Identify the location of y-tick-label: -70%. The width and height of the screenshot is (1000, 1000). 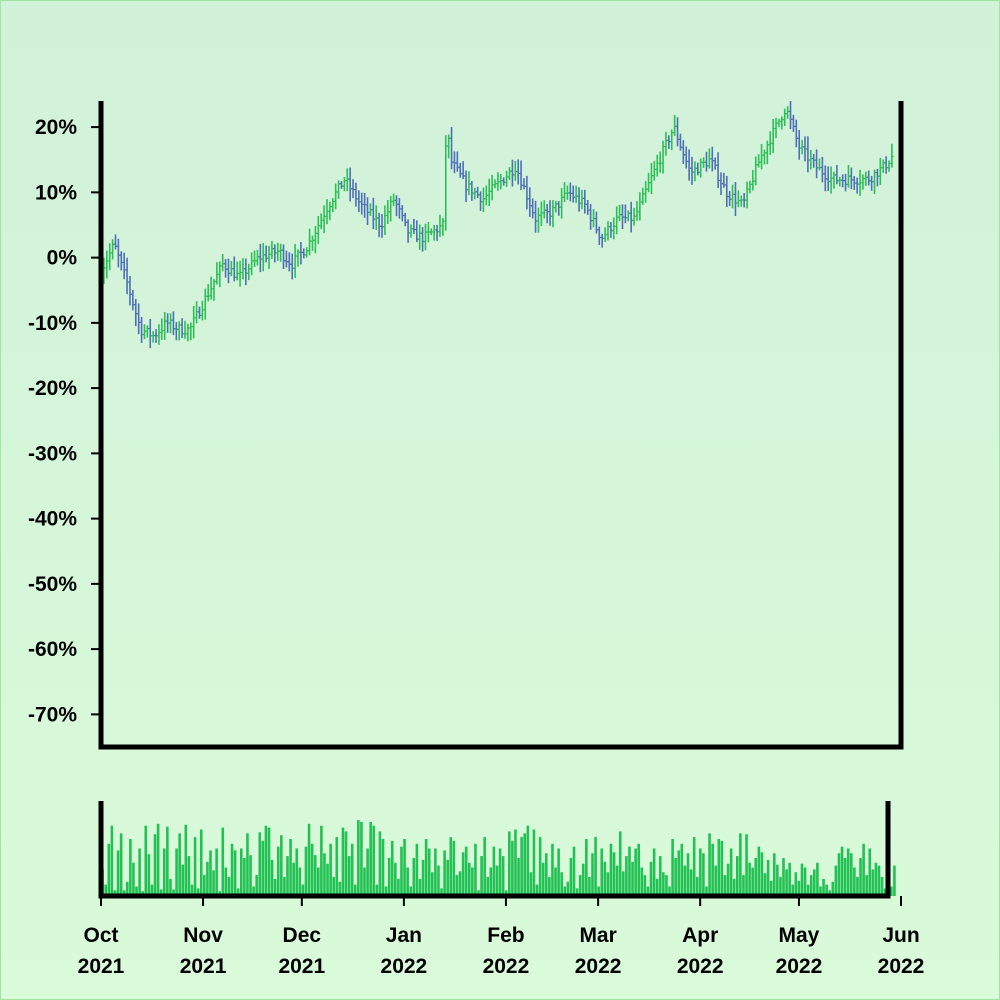
(52, 714).